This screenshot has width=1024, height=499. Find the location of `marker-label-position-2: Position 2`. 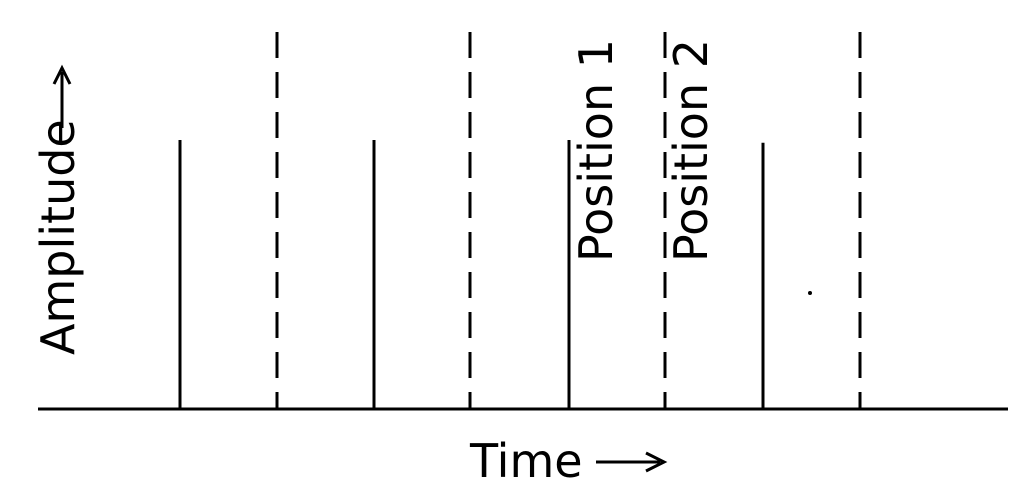

marker-label-position-2: Position 2 is located at coordinates (691, 150).